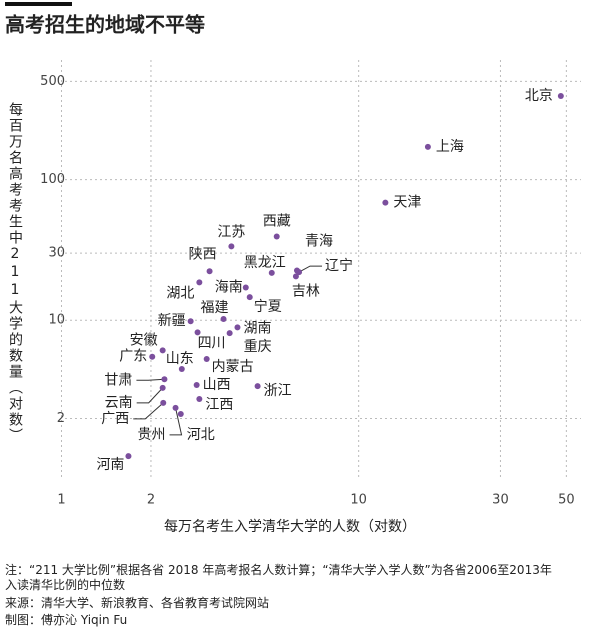  What do you see at coordinates (212, 343) in the screenshot?
I see `point-label: 四川` at bounding box center [212, 343].